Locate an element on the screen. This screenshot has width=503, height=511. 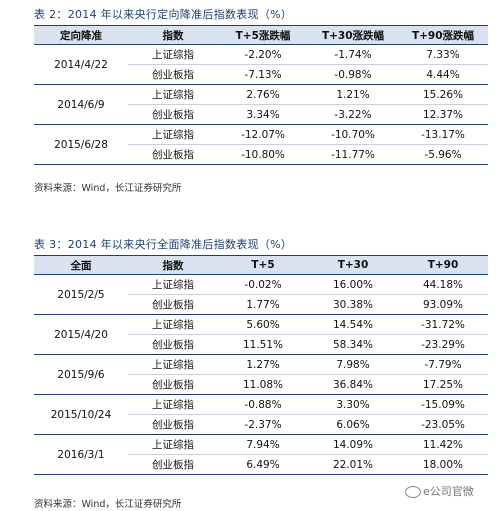
value-cell: 30.38% is located at coordinates (353, 304).